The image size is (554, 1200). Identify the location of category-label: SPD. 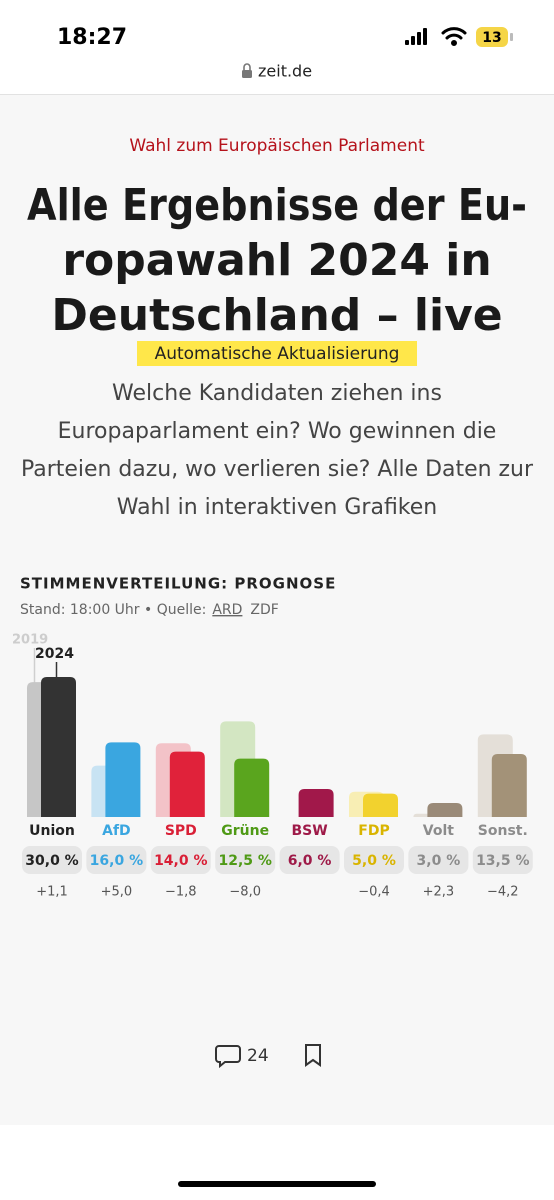
(181, 831).